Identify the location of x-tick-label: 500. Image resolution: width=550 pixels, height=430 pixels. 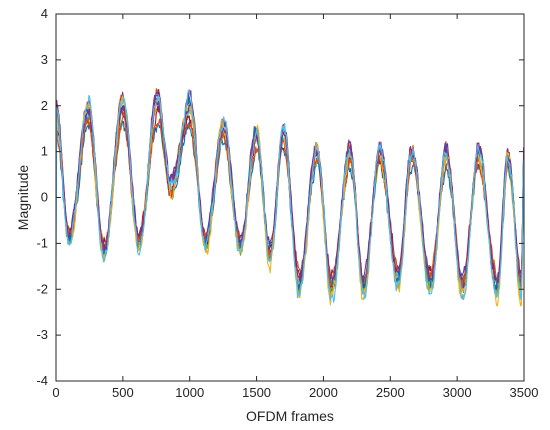
(123, 392).